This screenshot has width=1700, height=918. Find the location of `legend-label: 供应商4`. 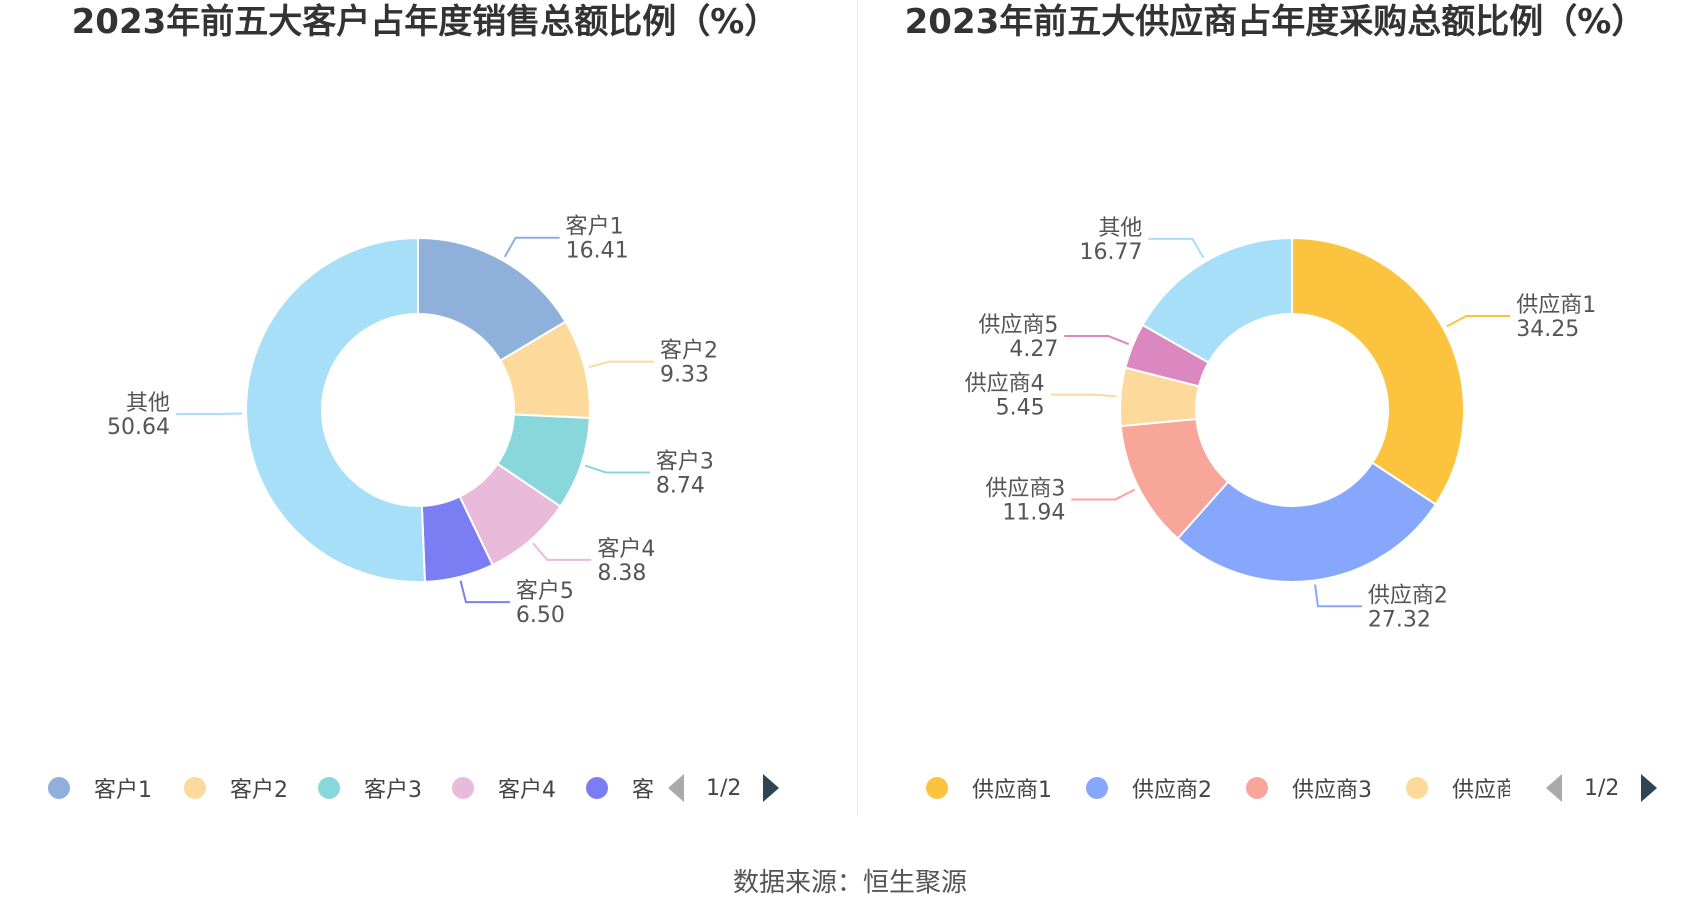

legend-label: 供应商4 is located at coordinates (1481, 790).